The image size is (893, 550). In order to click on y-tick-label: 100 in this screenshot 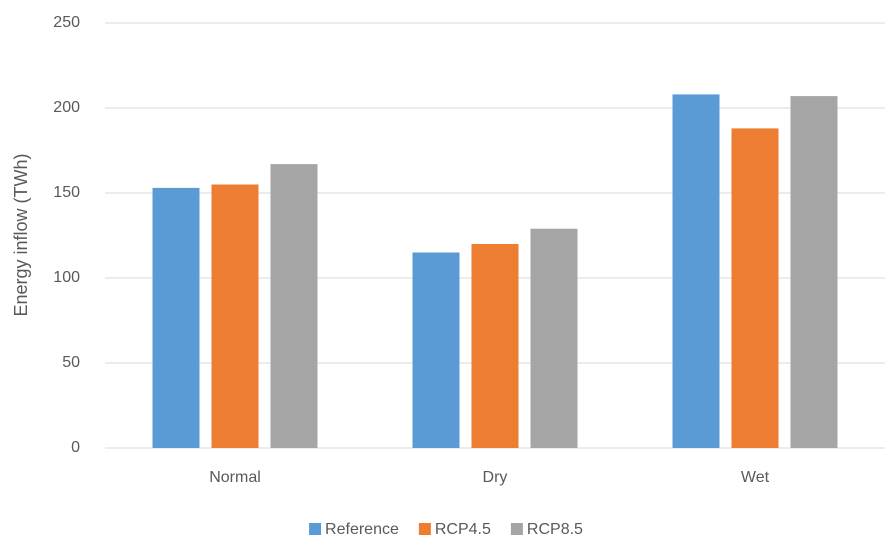, I will do `click(66, 277)`.